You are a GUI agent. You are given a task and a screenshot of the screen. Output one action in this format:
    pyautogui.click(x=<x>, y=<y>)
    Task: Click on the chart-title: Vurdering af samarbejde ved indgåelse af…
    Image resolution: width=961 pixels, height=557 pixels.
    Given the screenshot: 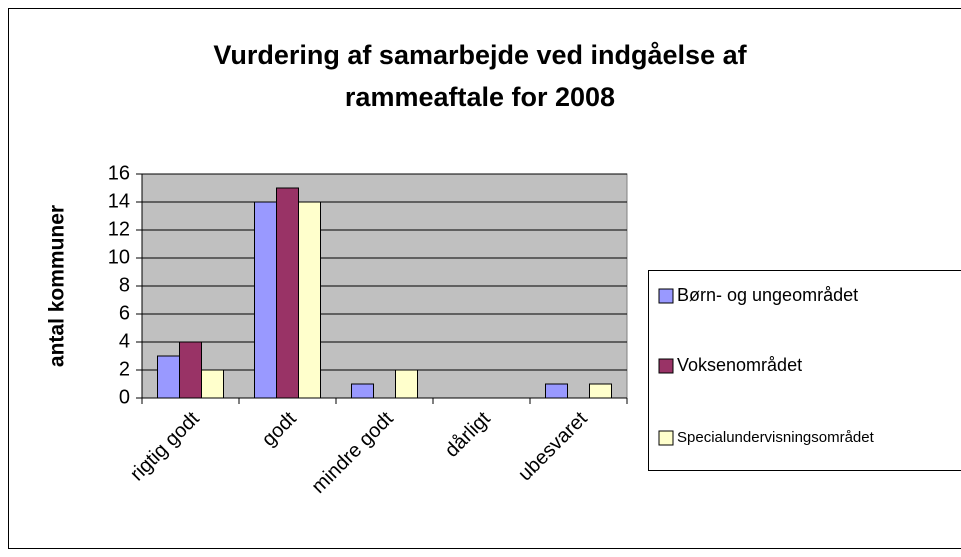 What is the action you would take?
    pyautogui.click(x=480, y=76)
    